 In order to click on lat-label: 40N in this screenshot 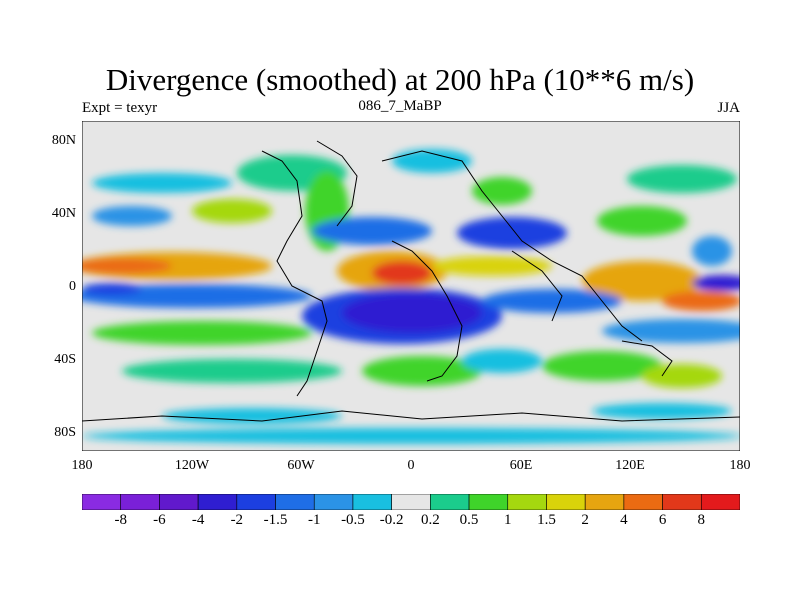, I will do `click(63, 213)`.